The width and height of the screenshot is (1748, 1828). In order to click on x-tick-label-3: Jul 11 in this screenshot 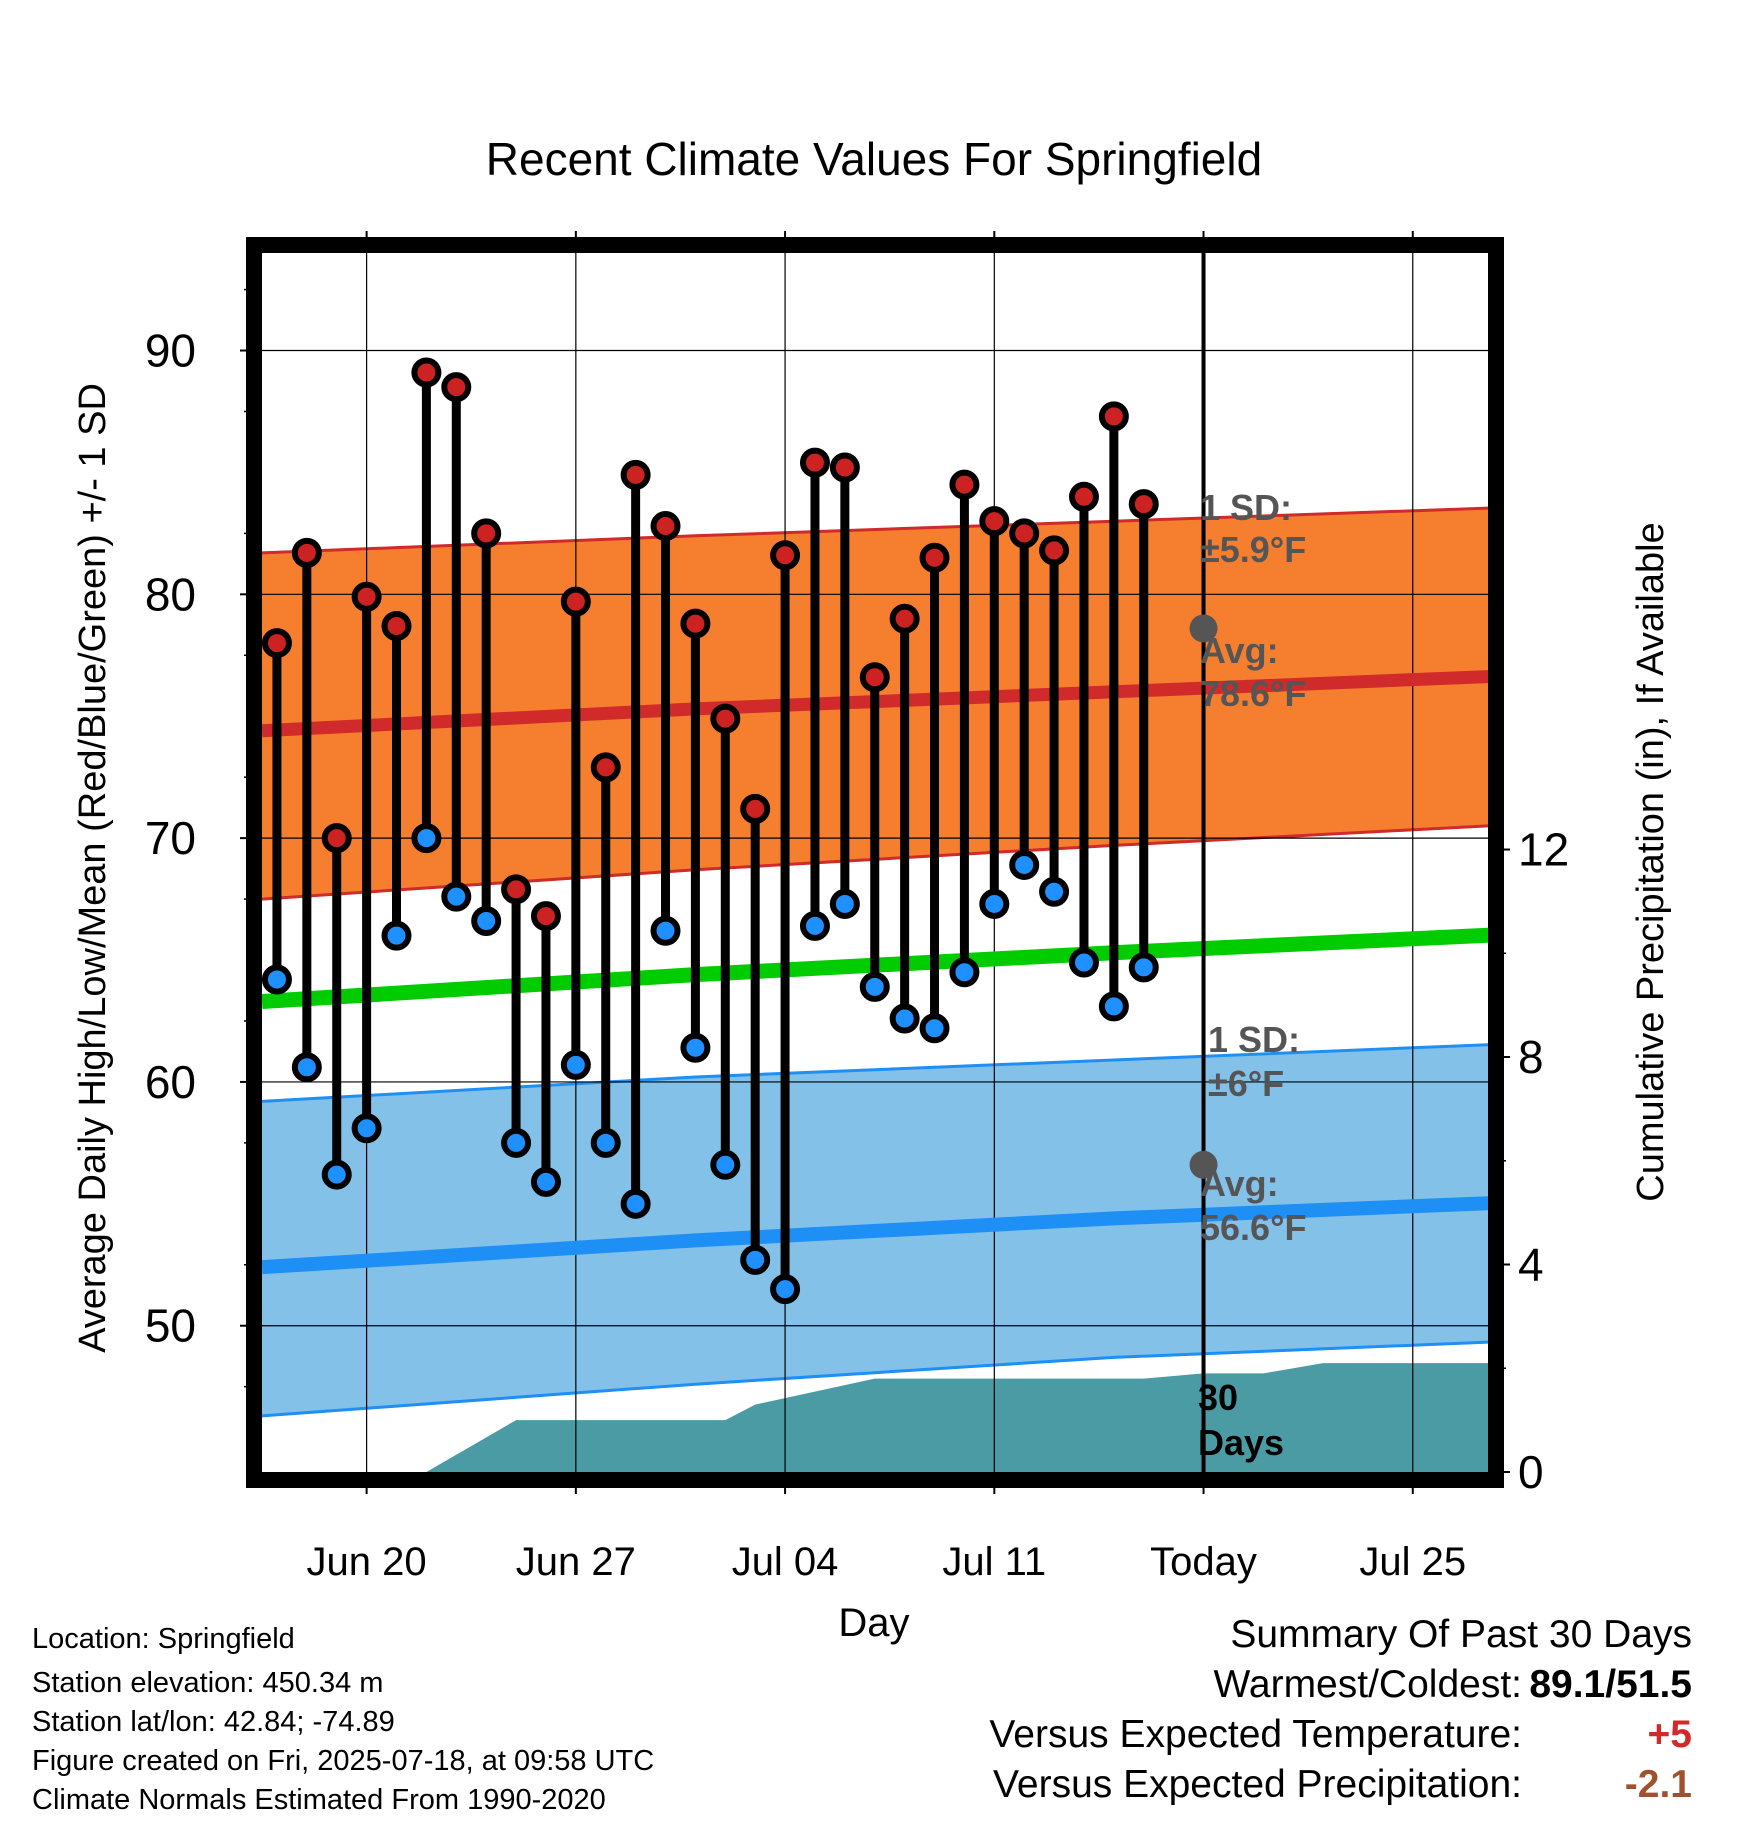, I will do `click(994, 1562)`.